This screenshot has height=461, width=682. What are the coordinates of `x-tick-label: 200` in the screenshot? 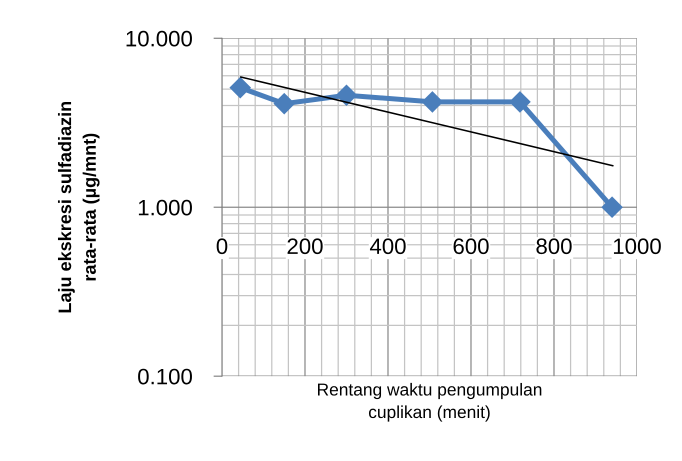 It's located at (305, 246).